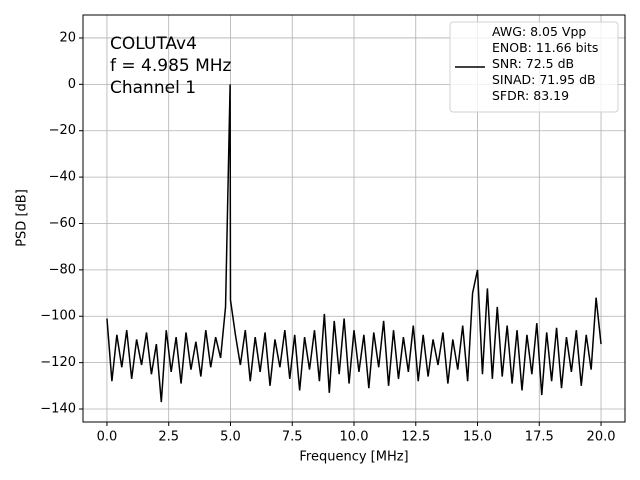 The image size is (640, 480). What do you see at coordinates (62, 130) in the screenshot?
I see `y-tick-label: −20` at bounding box center [62, 130].